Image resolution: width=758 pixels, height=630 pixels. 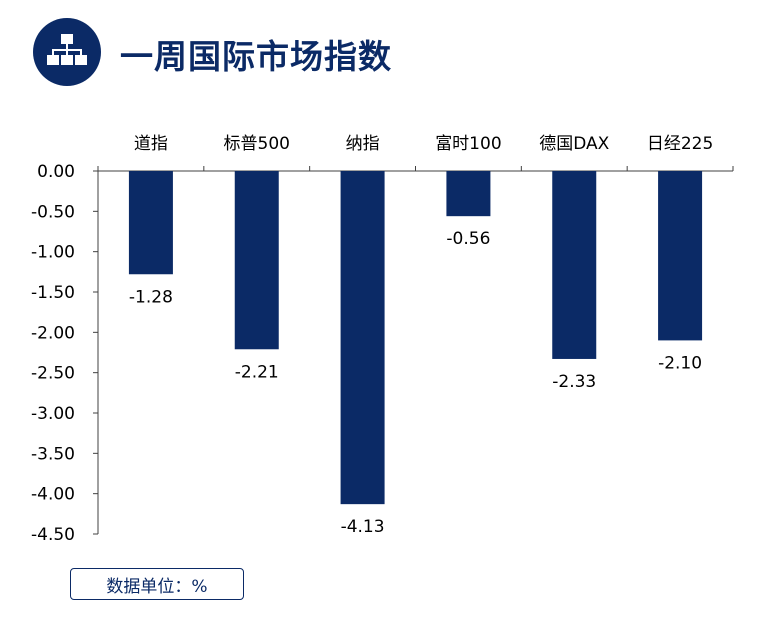 What do you see at coordinates (680, 144) in the screenshot?
I see `category-label: 日经225` at bounding box center [680, 144].